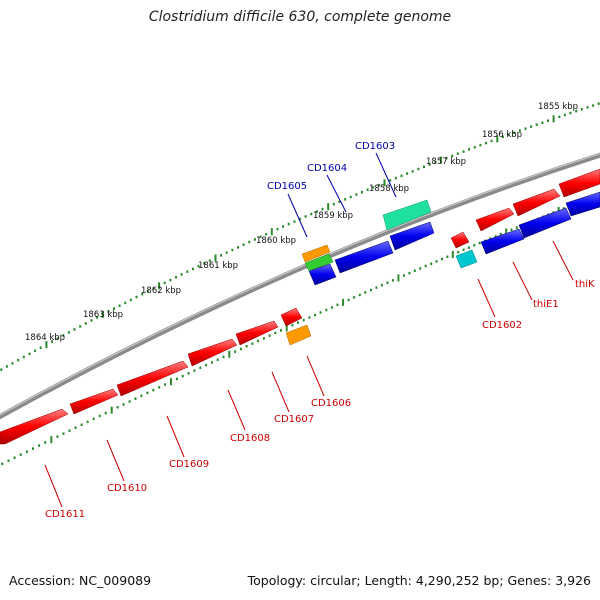 This screenshot has width=600, height=600. I want to click on gene-cd1607, so click(257, 333).